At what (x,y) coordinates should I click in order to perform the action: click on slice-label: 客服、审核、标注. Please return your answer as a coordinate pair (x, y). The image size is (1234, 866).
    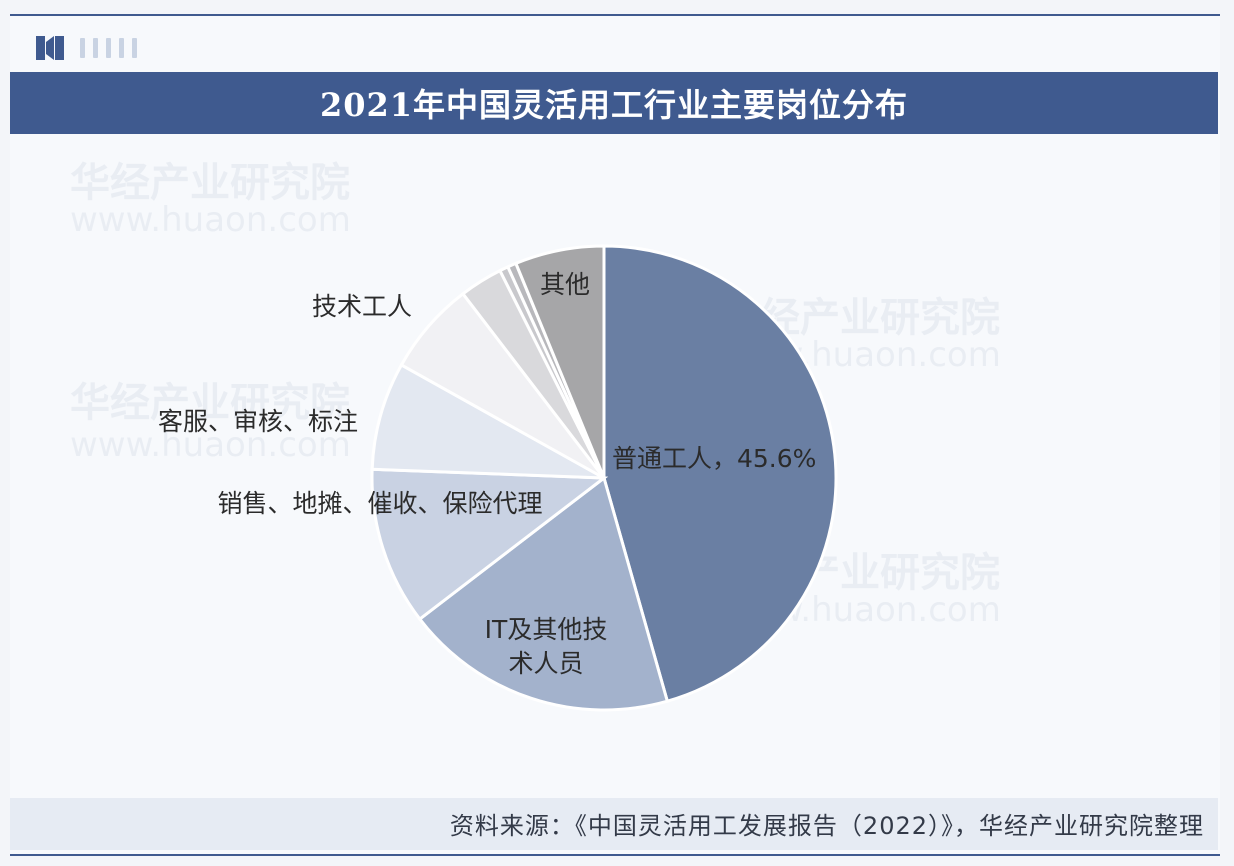
    Looking at the image, I should click on (258, 421).